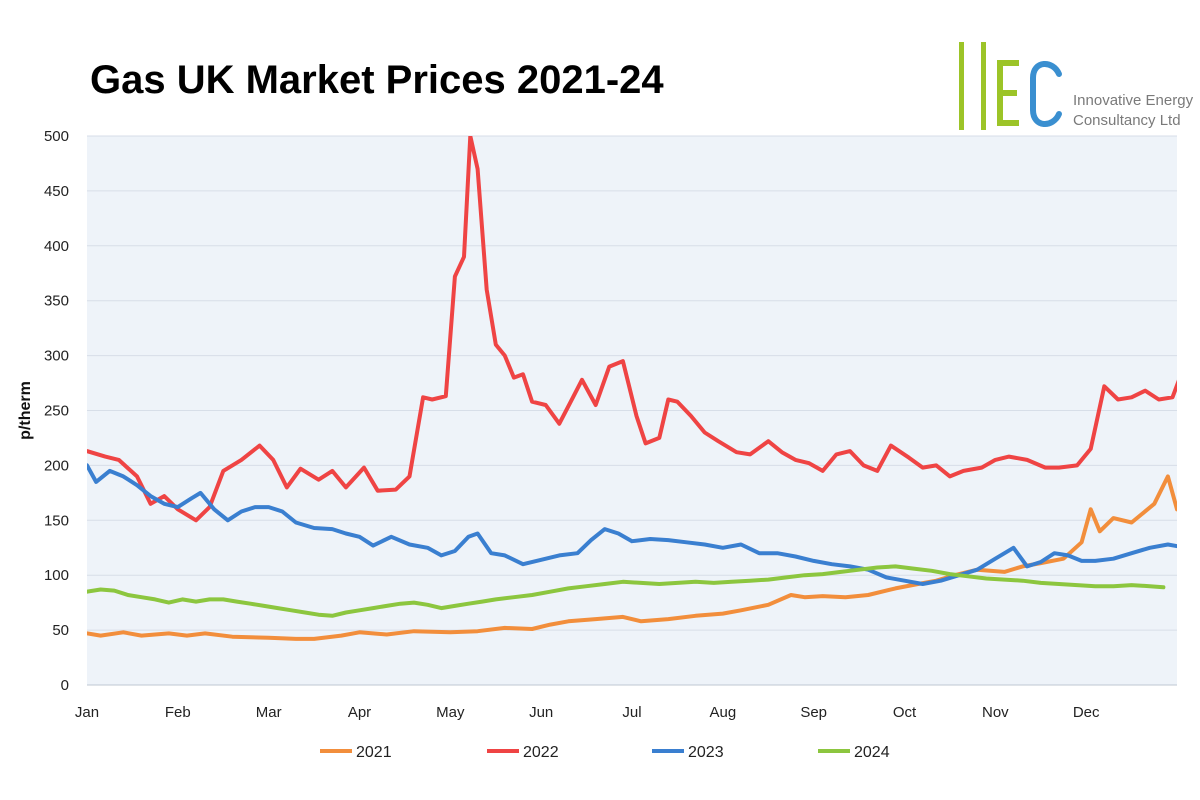 This screenshot has height=800, width=1200. What do you see at coordinates (706, 752) in the screenshot?
I see `legend-label: 2023` at bounding box center [706, 752].